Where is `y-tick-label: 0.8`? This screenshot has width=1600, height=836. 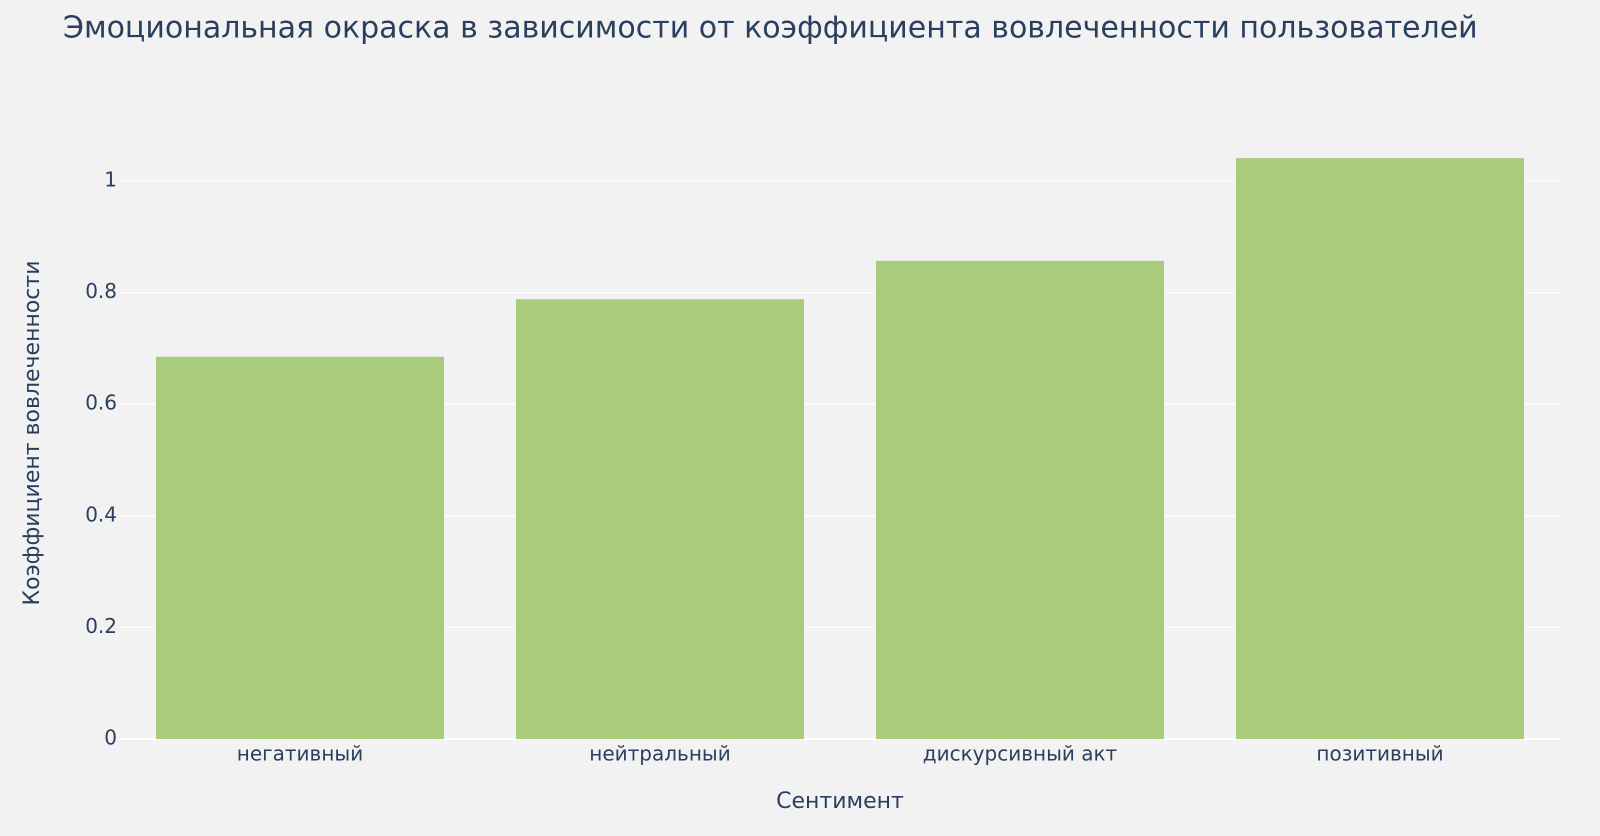 y-tick-label: 0.8 is located at coordinates (101, 291).